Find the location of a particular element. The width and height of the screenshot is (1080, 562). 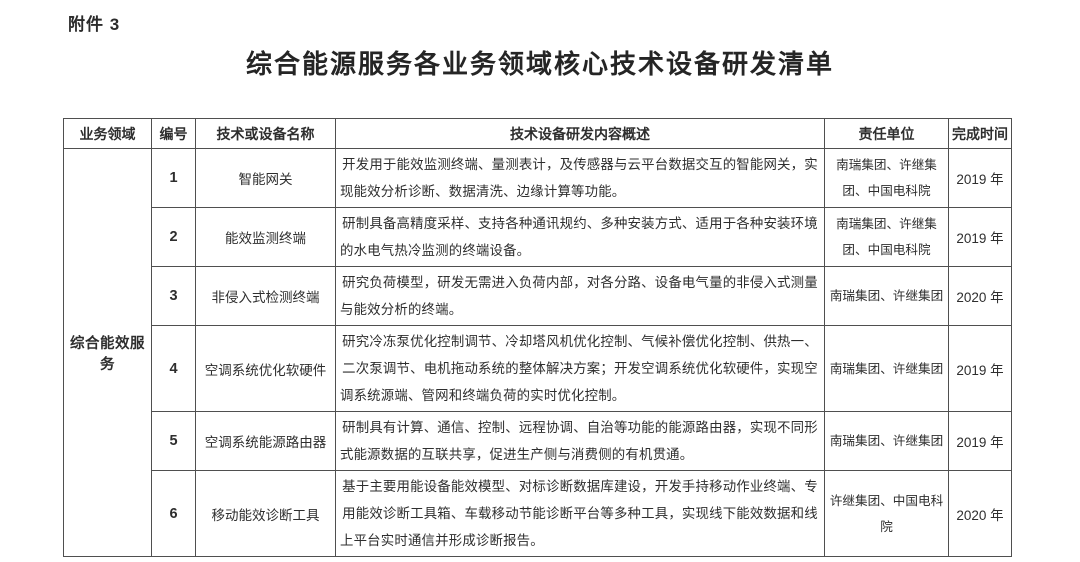

row-number: 4 is located at coordinates (173, 368).